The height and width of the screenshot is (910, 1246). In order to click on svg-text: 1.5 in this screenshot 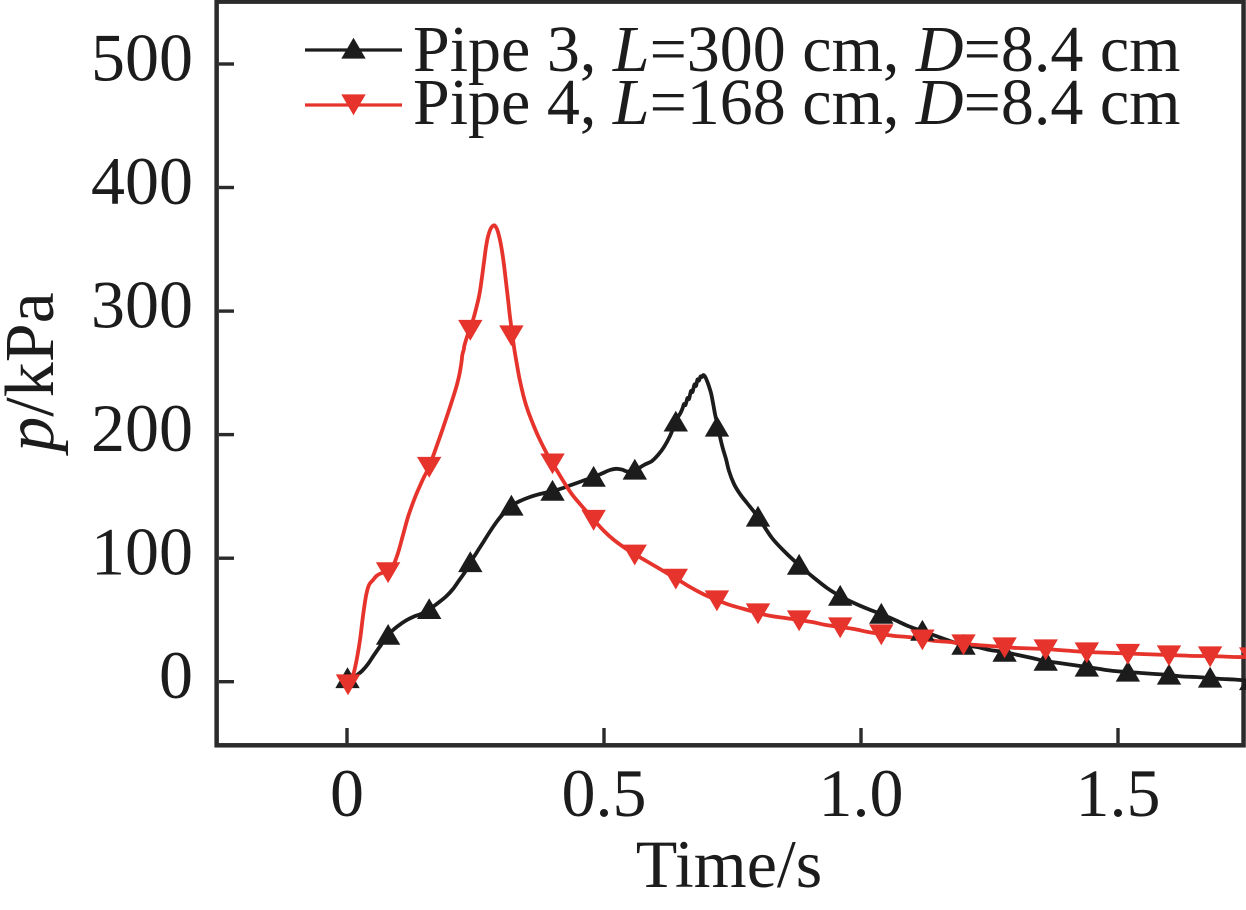, I will do `click(1118, 793)`.